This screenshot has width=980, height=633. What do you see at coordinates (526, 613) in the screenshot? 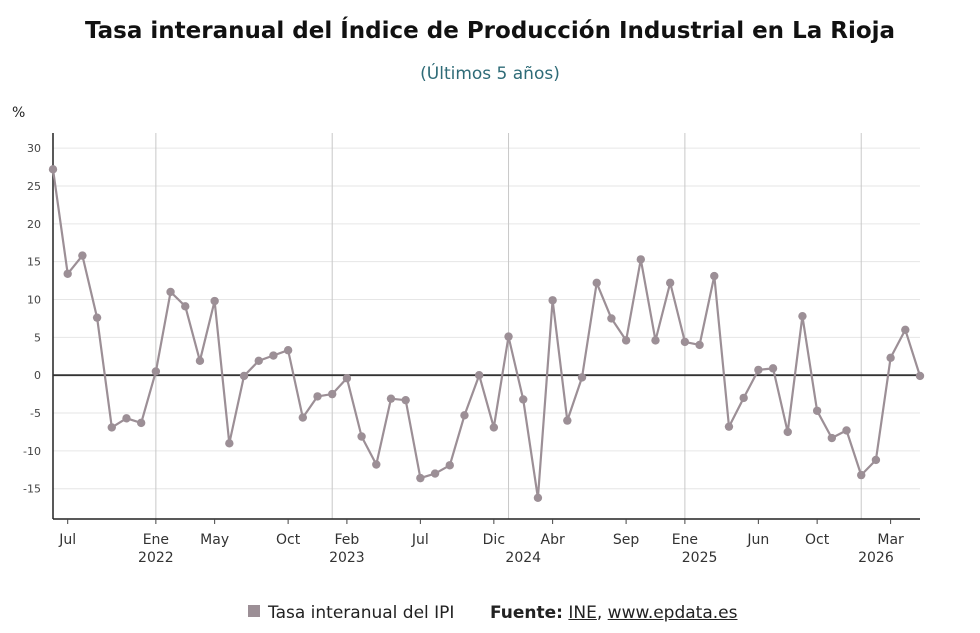
I see `source-prefix: Fuente:` at bounding box center [526, 613].